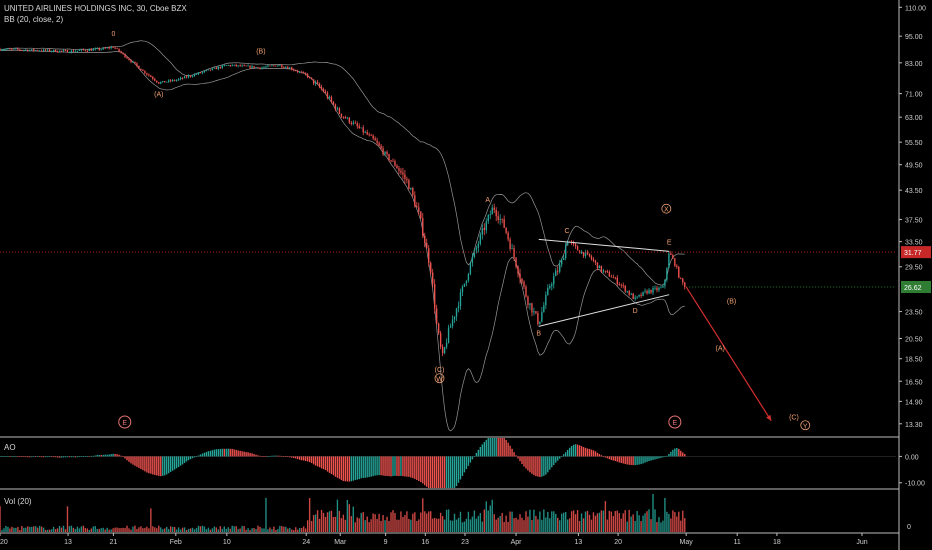 Image resolution: width=932 pixels, height=550 pixels. Describe the element at coordinates (777, 542) in the screenshot. I see `time-tick-label: 18` at that location.